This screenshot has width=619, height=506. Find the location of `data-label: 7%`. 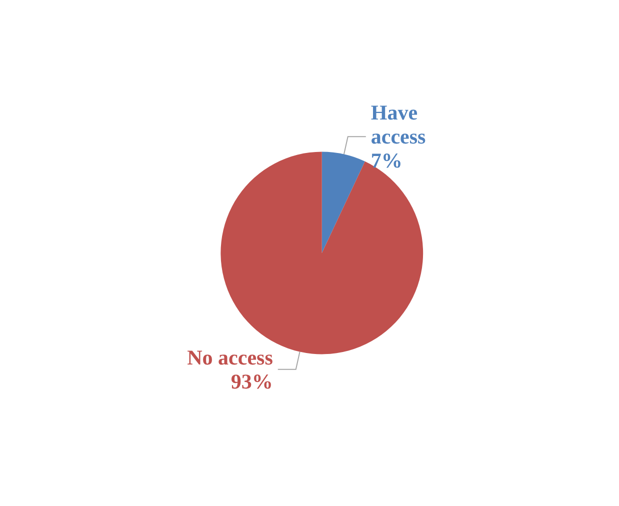

data-label: 7% is located at coordinates (386, 160).